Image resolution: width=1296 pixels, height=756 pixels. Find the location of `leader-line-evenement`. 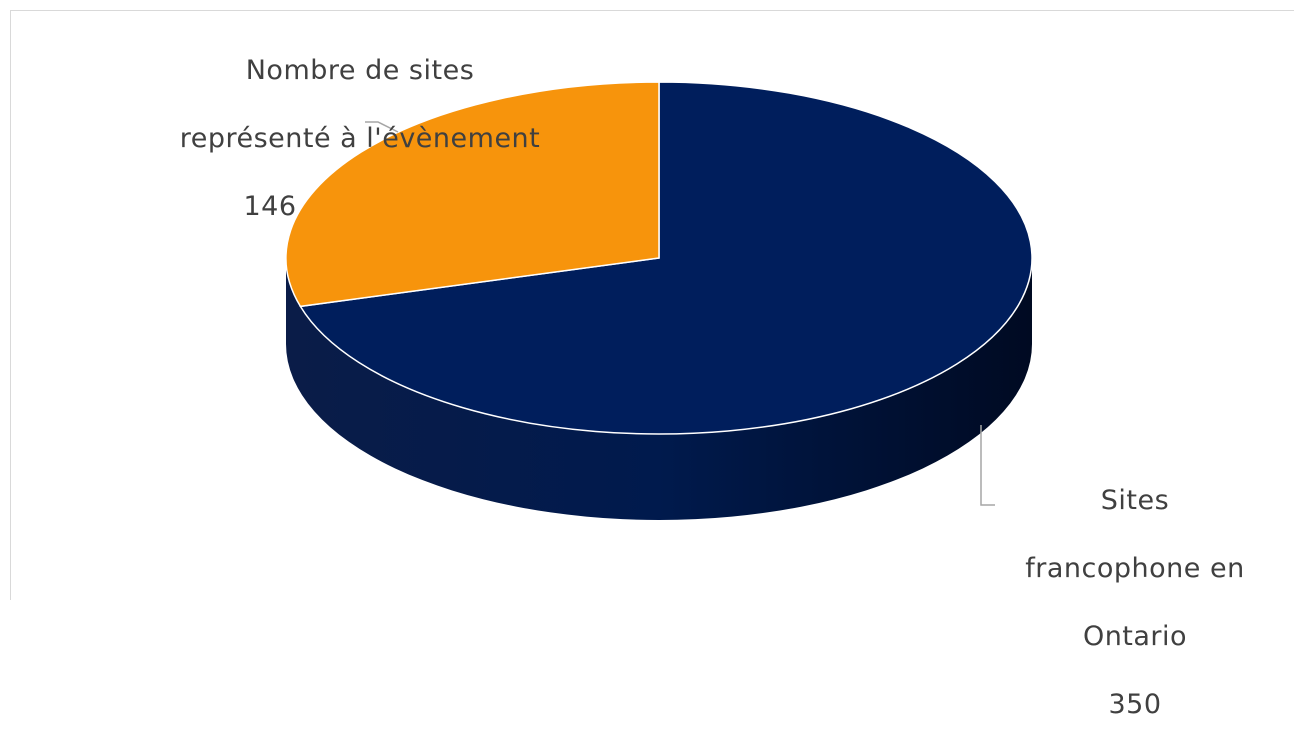

leader-line-evenement is located at coordinates (382, 127).